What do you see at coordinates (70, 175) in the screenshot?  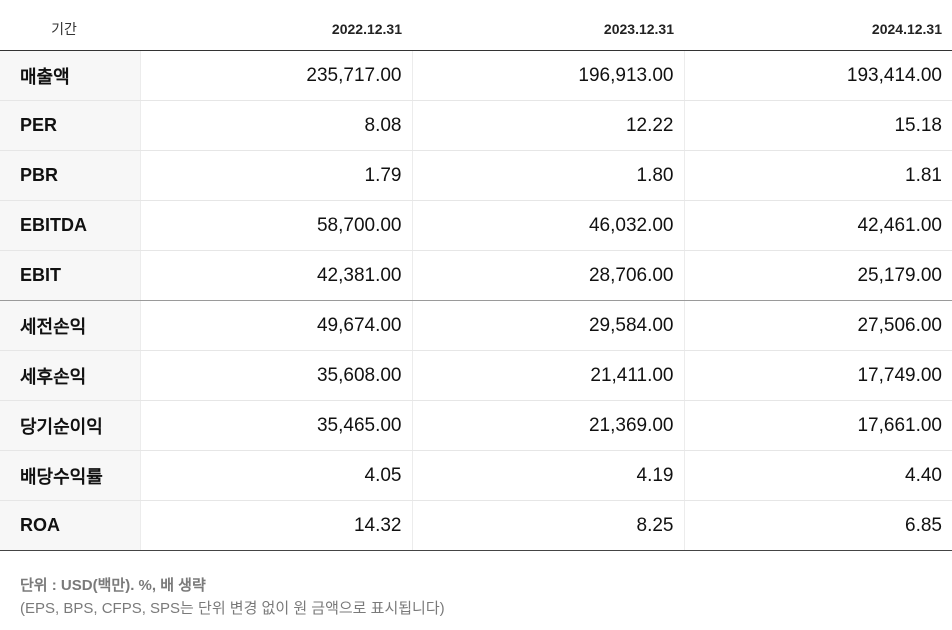 I see `row-label: PBR` at bounding box center [70, 175].